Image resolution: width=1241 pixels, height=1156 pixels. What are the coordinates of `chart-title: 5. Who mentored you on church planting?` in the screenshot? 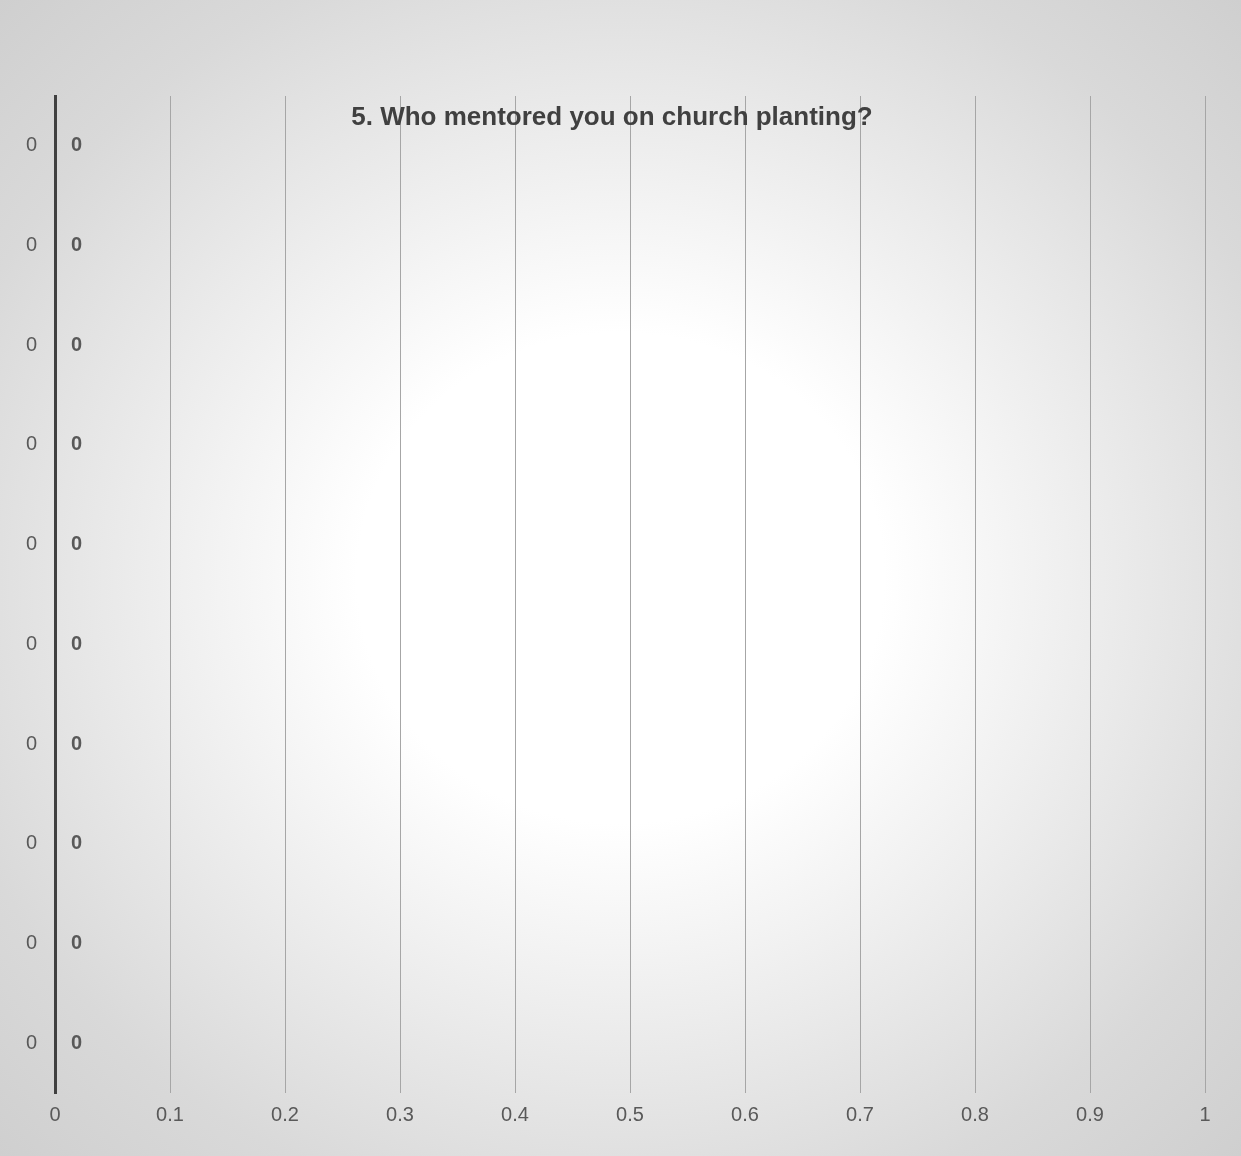 It's located at (612, 116).